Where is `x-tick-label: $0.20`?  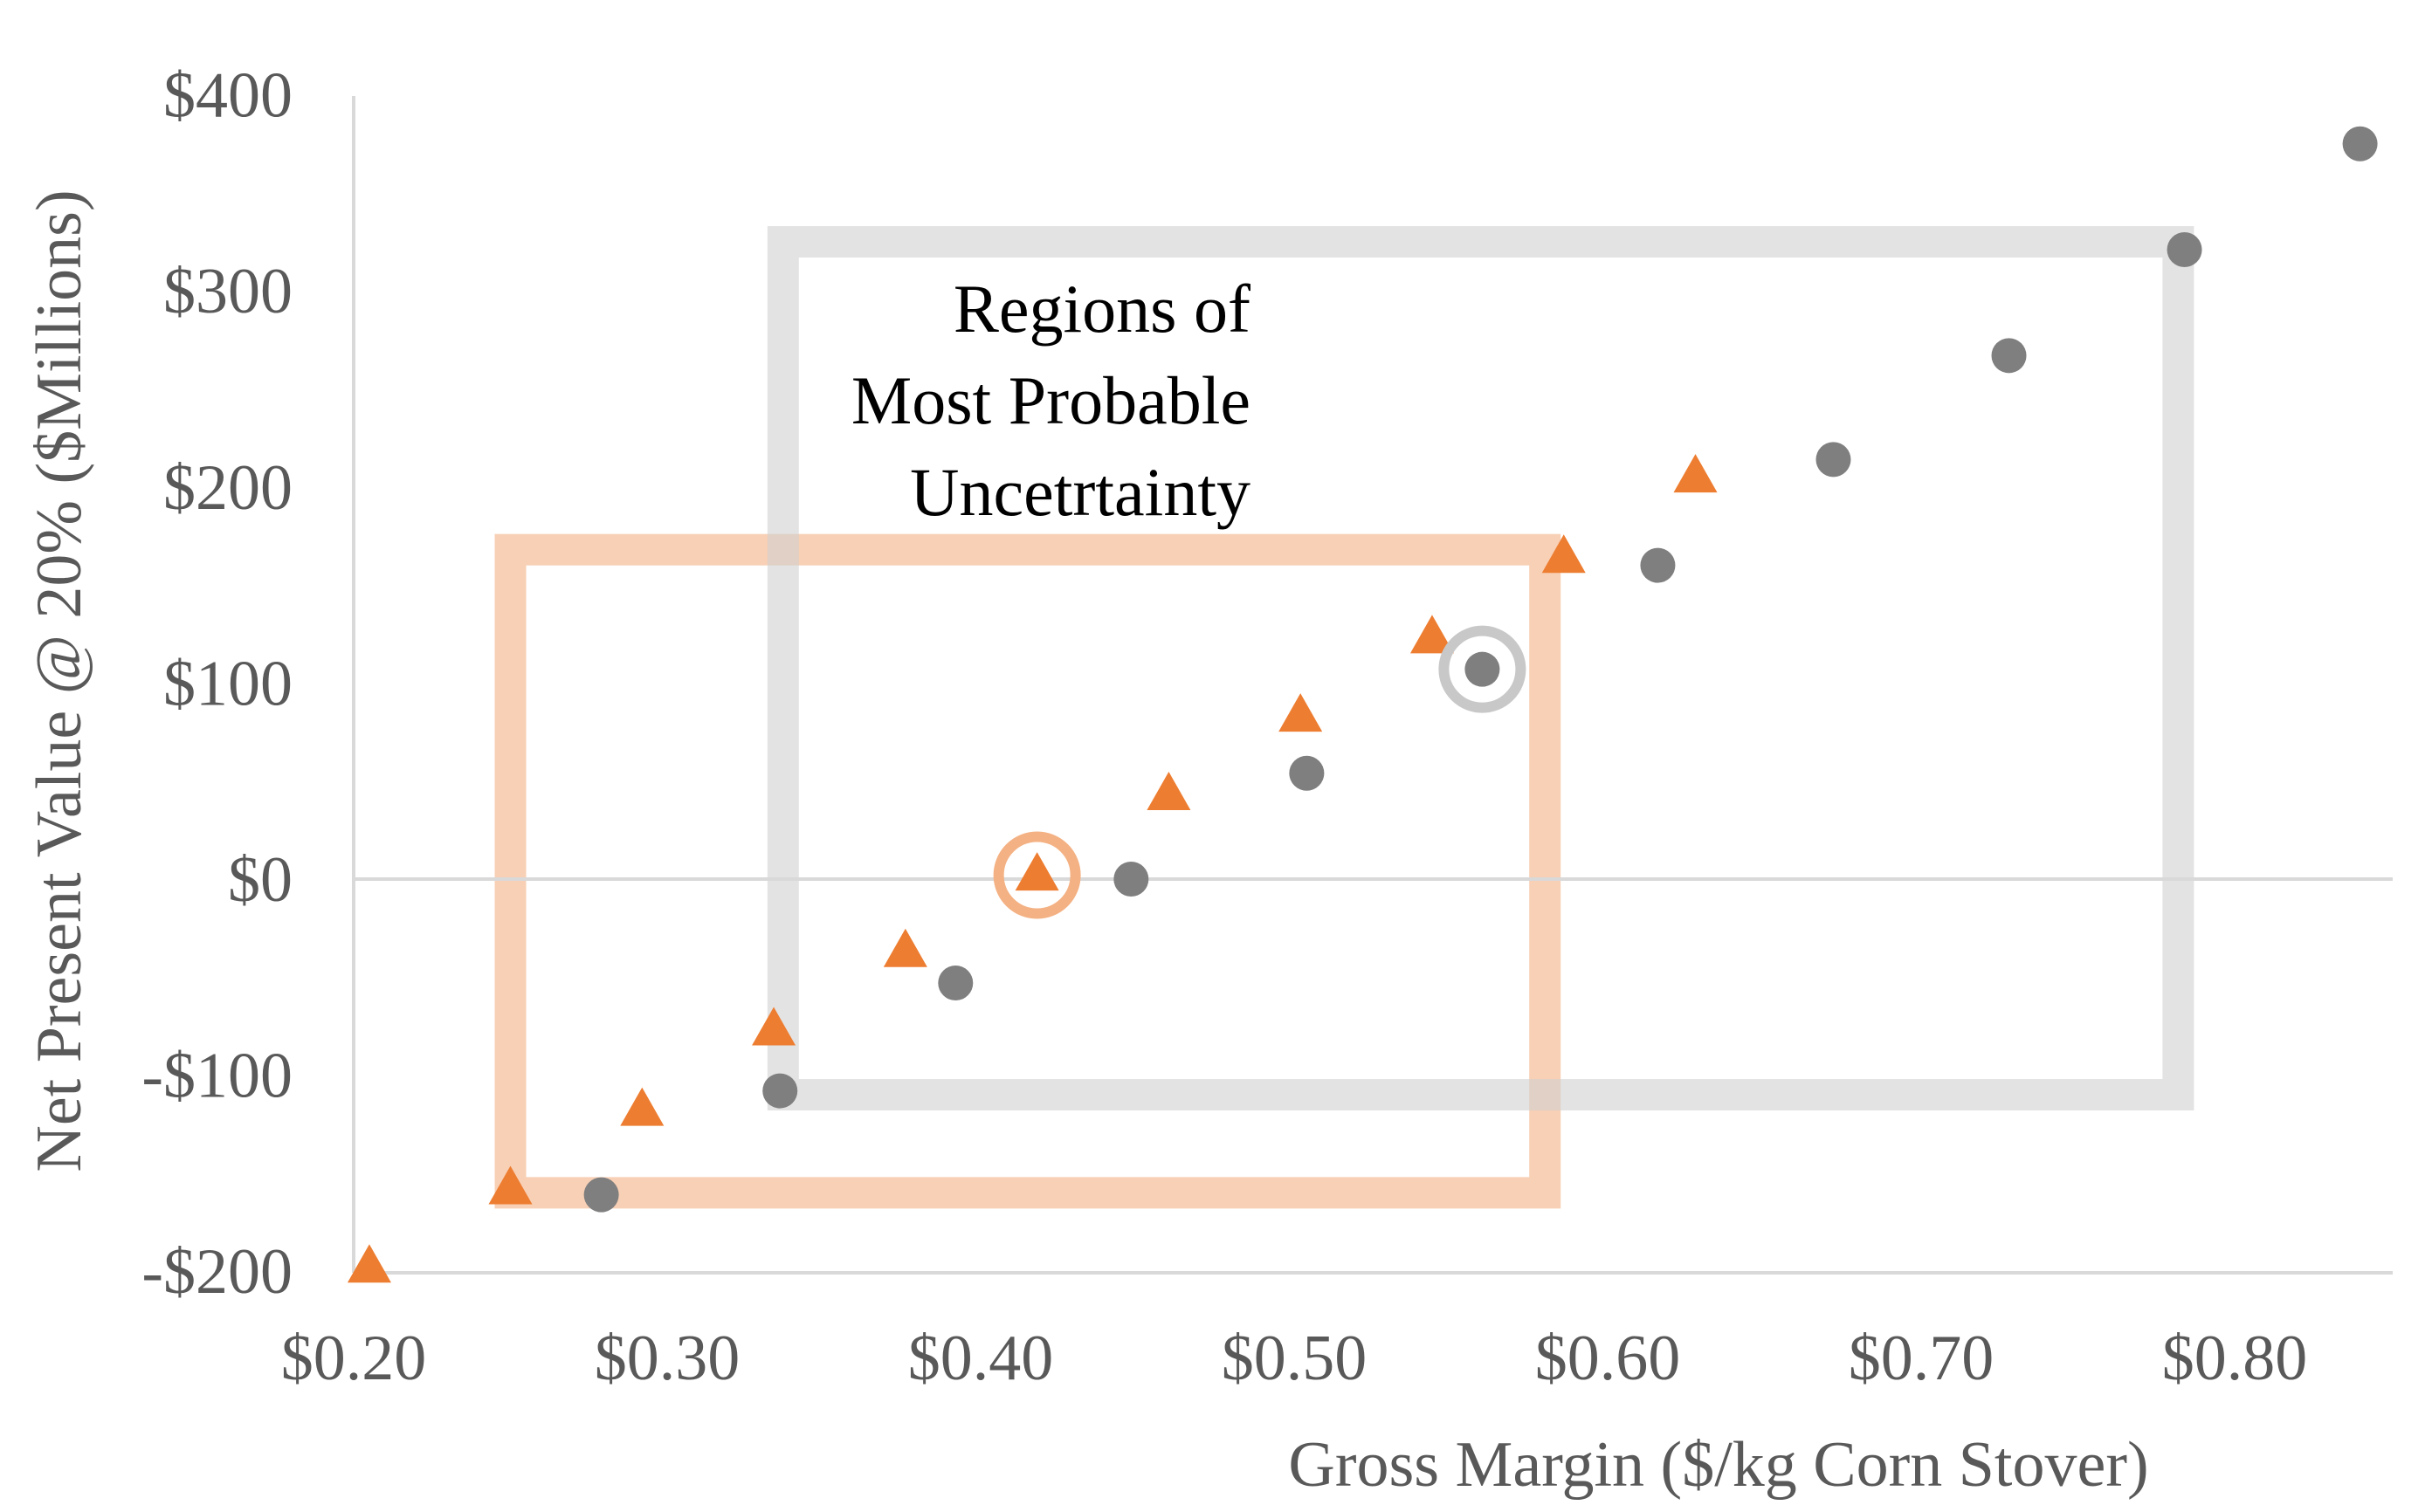
x-tick-label: $0.20 is located at coordinates (354, 1358).